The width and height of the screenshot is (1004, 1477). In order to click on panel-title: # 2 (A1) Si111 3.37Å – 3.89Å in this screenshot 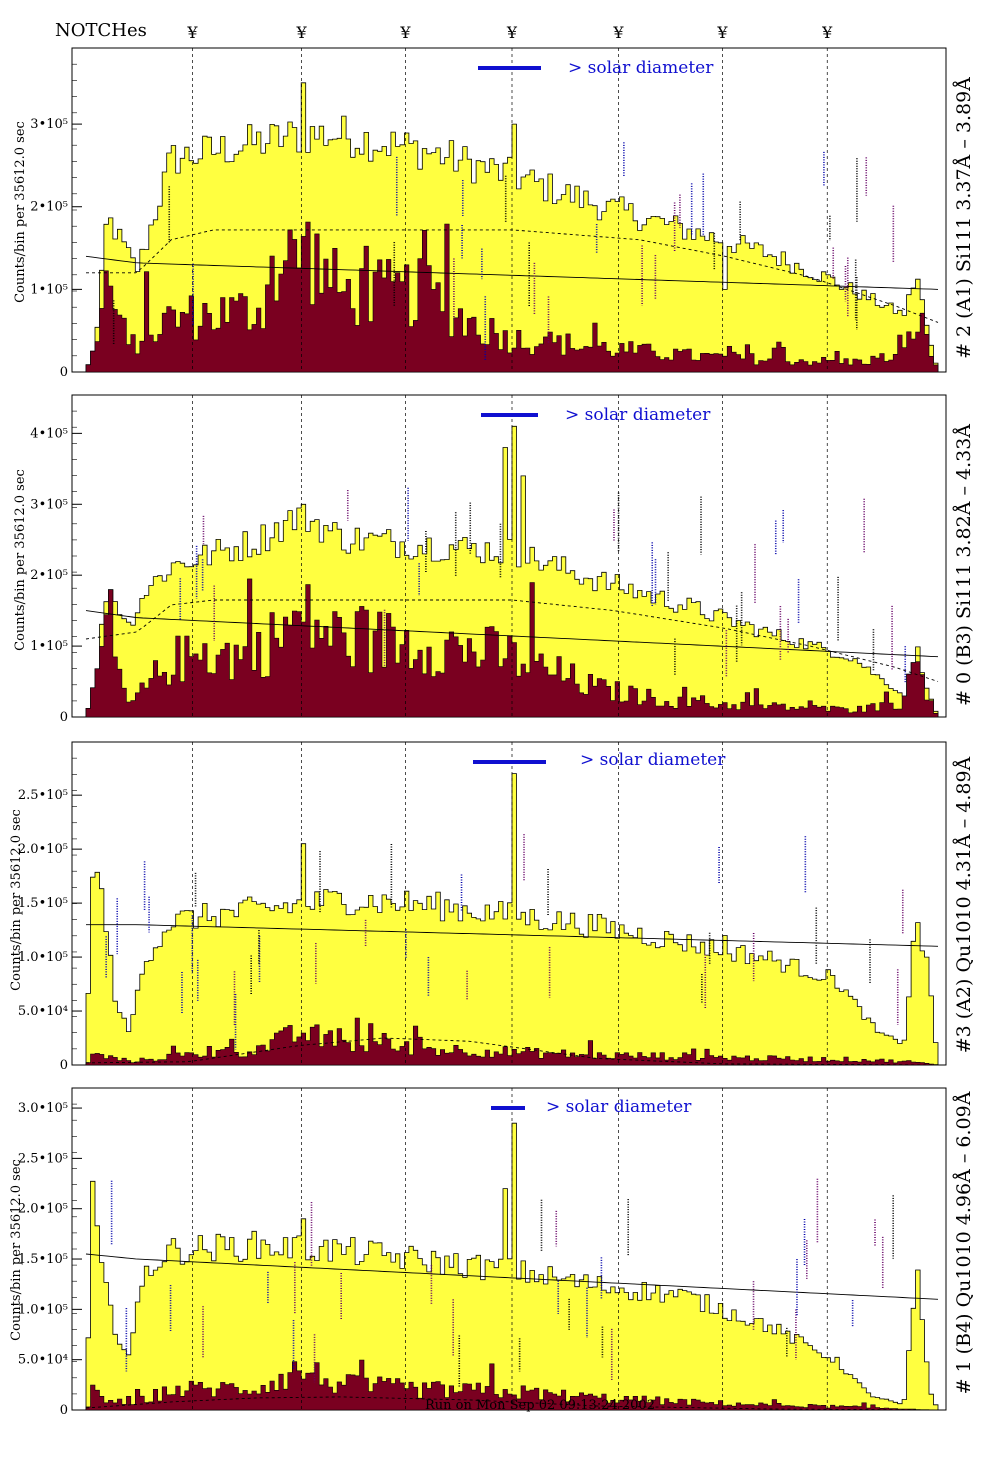, I will do `click(964, 218)`.